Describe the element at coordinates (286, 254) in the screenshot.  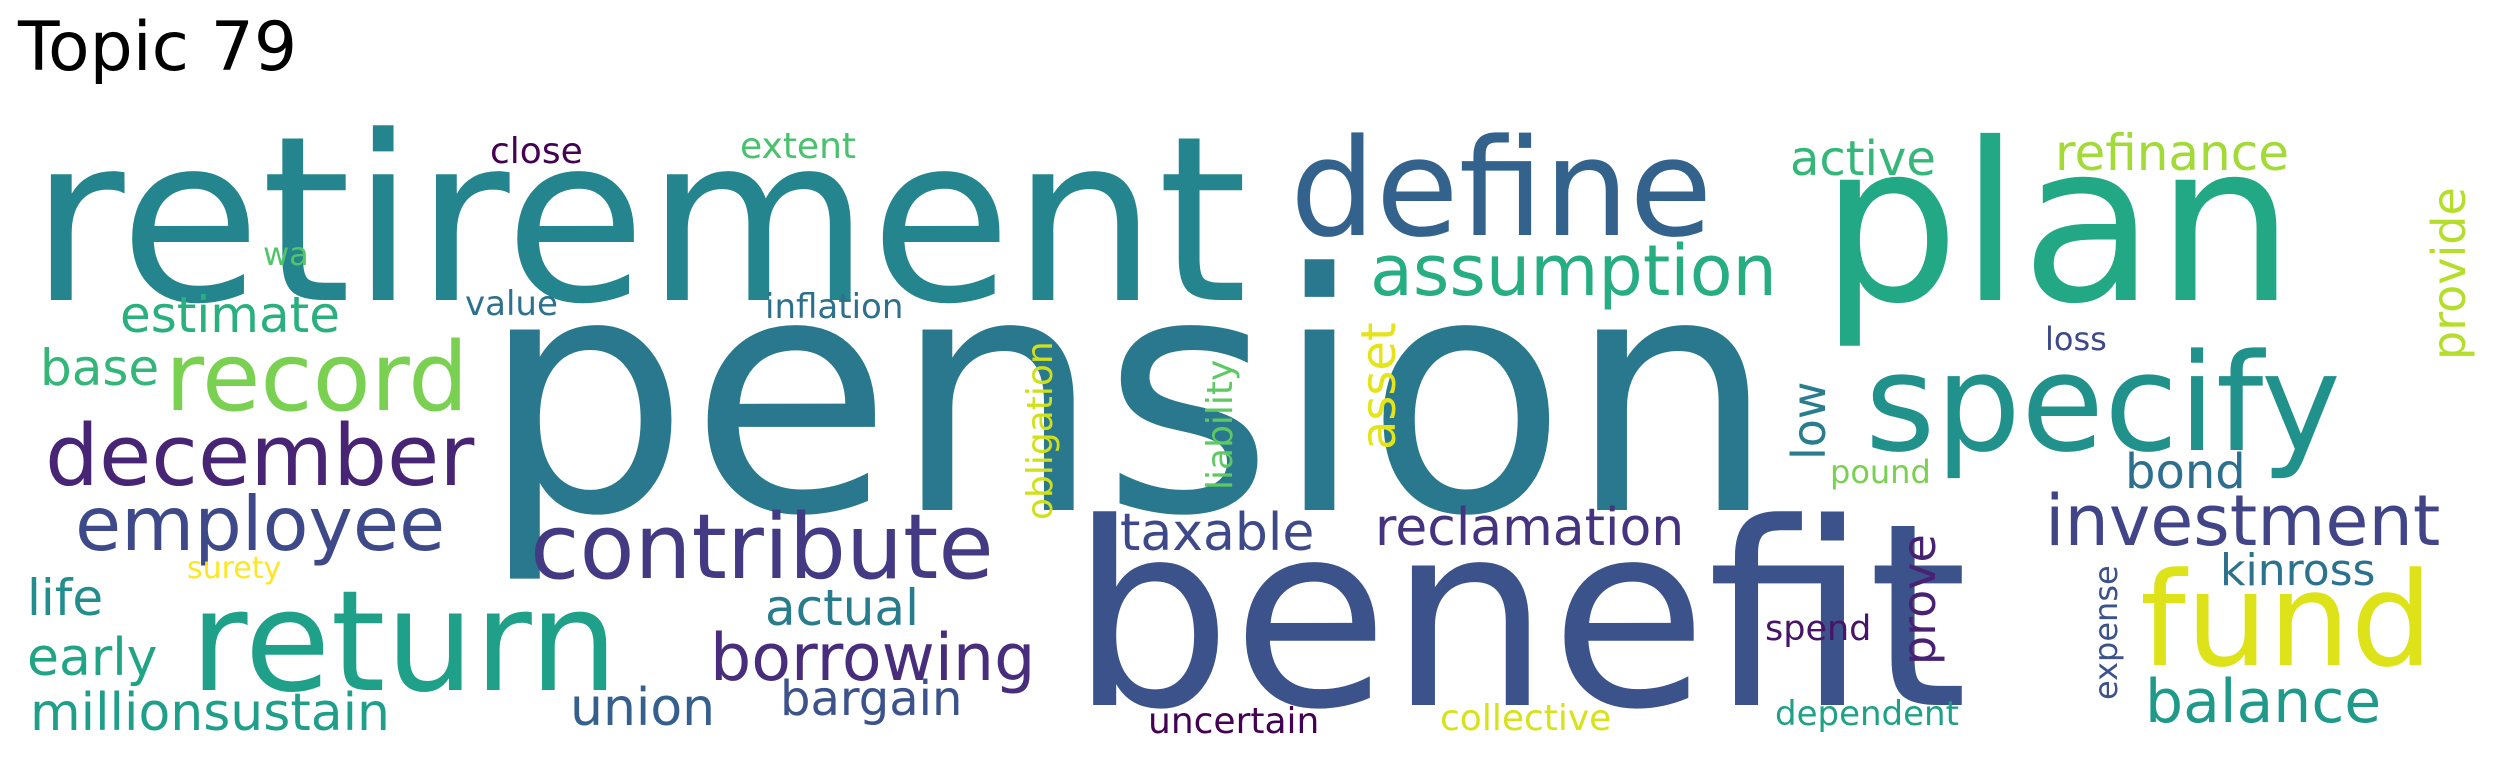
I see `word-wa: wa` at that location.